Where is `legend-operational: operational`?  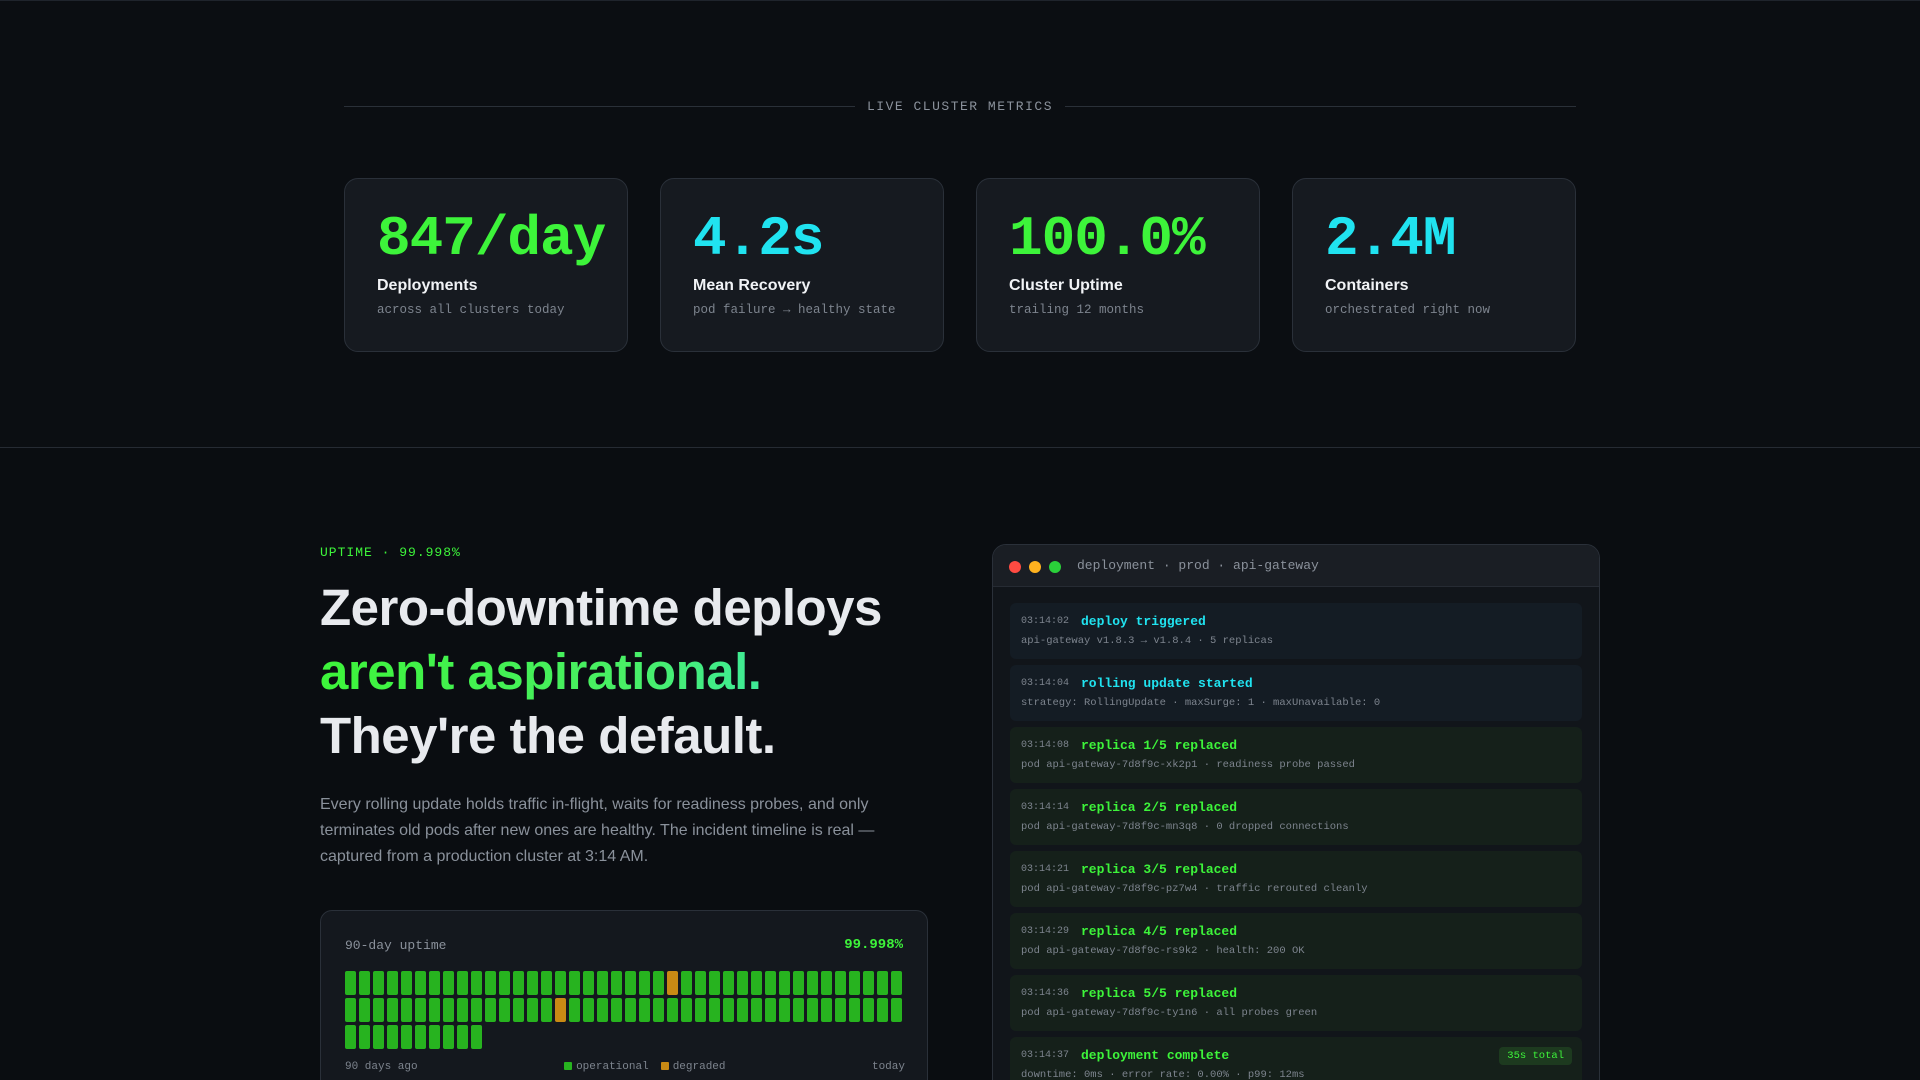 legend-operational: operational is located at coordinates (606, 1067).